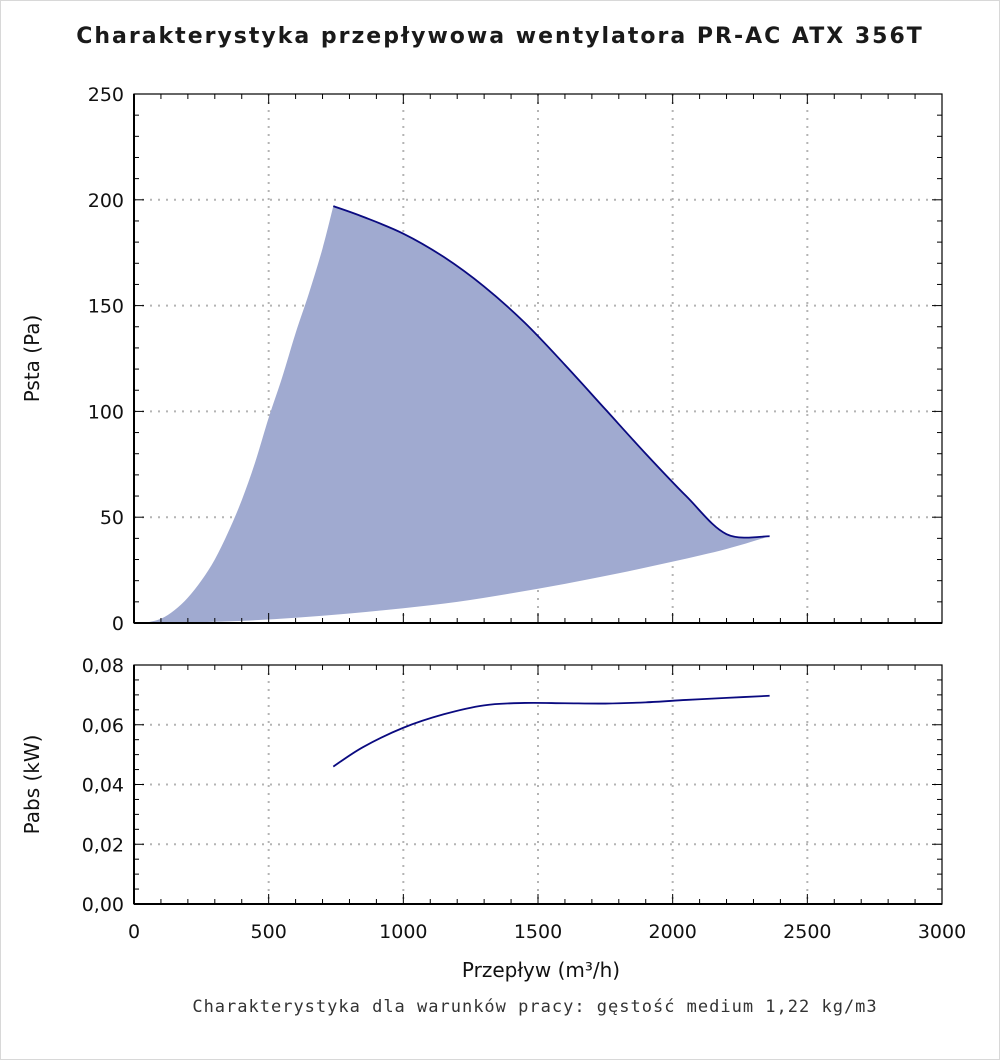  What do you see at coordinates (103, 845) in the screenshot?
I see `power-y-tick-label: 0,02` at bounding box center [103, 845].